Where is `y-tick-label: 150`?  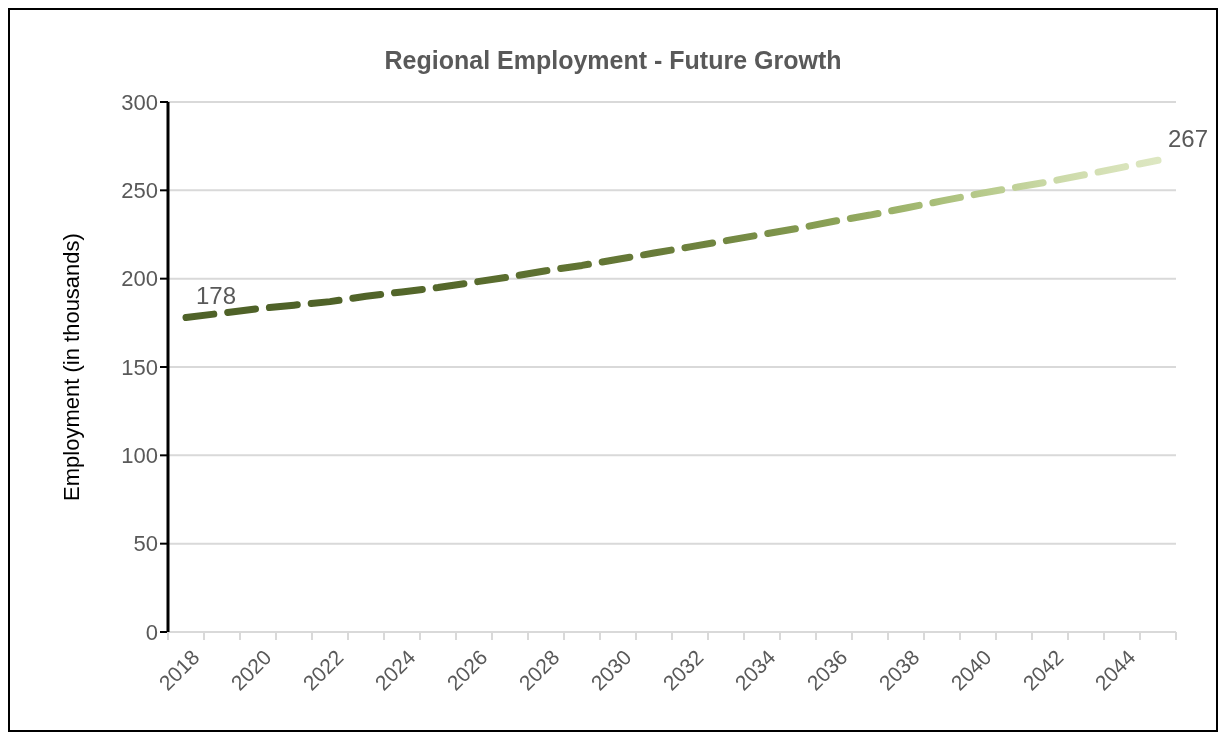
y-tick-label: 150 is located at coordinates (139, 367).